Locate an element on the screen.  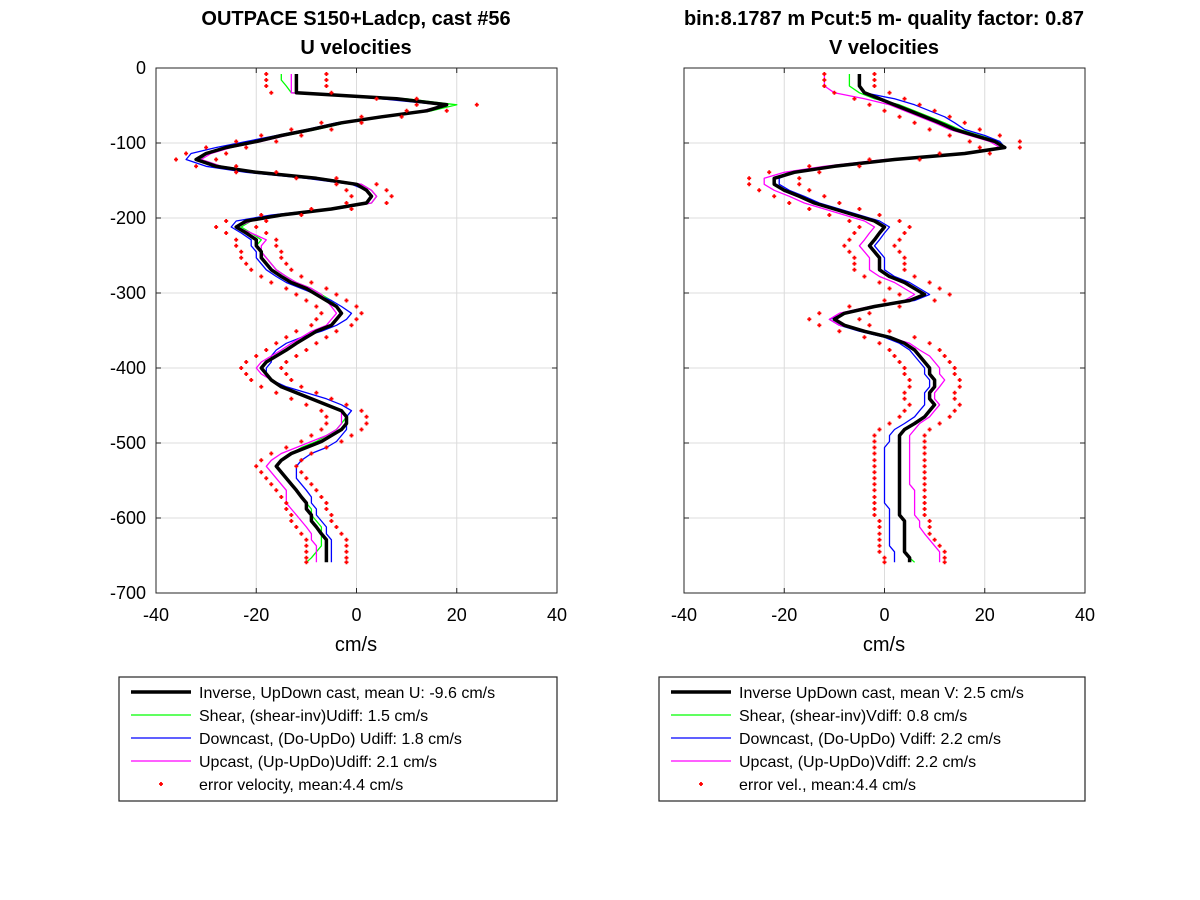
y-tick-label: -700 is located at coordinates (128, 593).